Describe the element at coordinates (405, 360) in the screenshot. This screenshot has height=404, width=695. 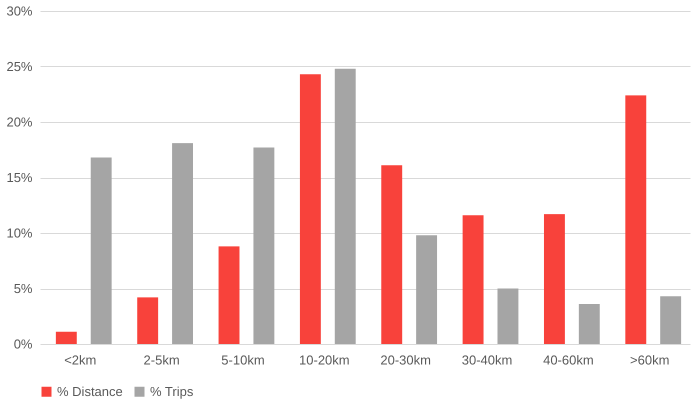
I see `x-tick-label: 20-30km` at that location.